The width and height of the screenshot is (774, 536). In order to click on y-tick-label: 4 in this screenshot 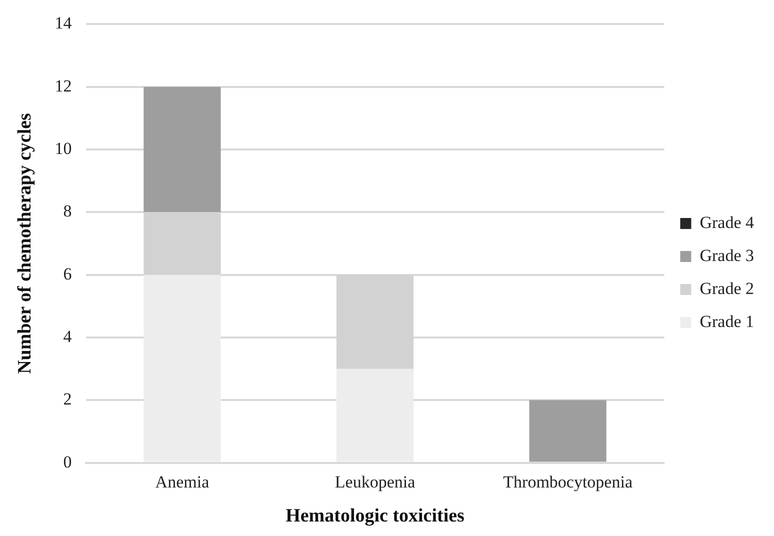, I will do `click(67, 336)`.